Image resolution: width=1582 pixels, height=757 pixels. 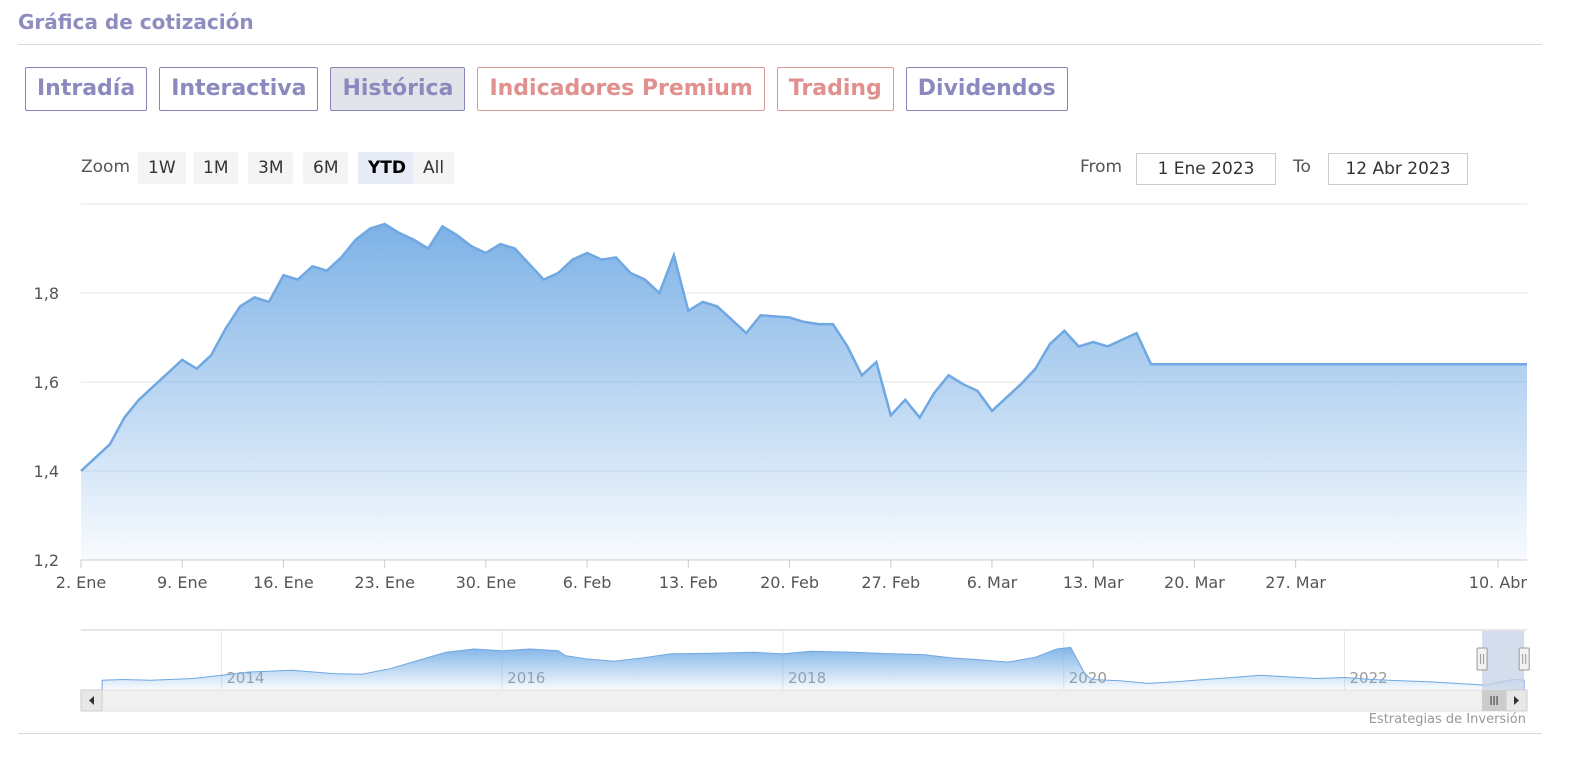 What do you see at coordinates (486, 582) in the screenshot?
I see `x-tick-label: 30. Ene` at bounding box center [486, 582].